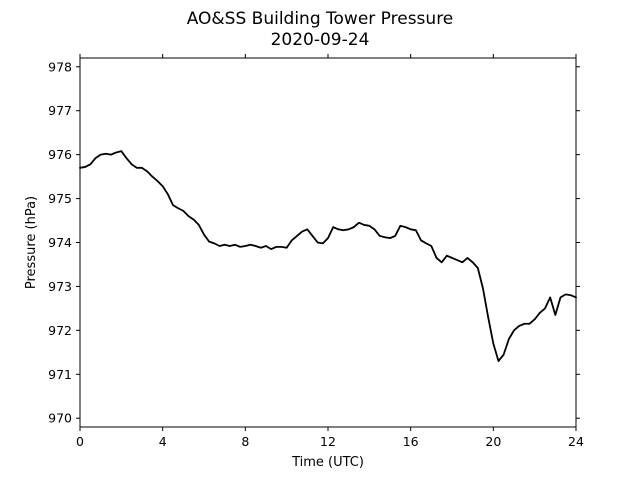 Image resolution: width=640 pixels, height=480 pixels. What do you see at coordinates (60, 242) in the screenshot?
I see `y-tick-label: 974` at bounding box center [60, 242].